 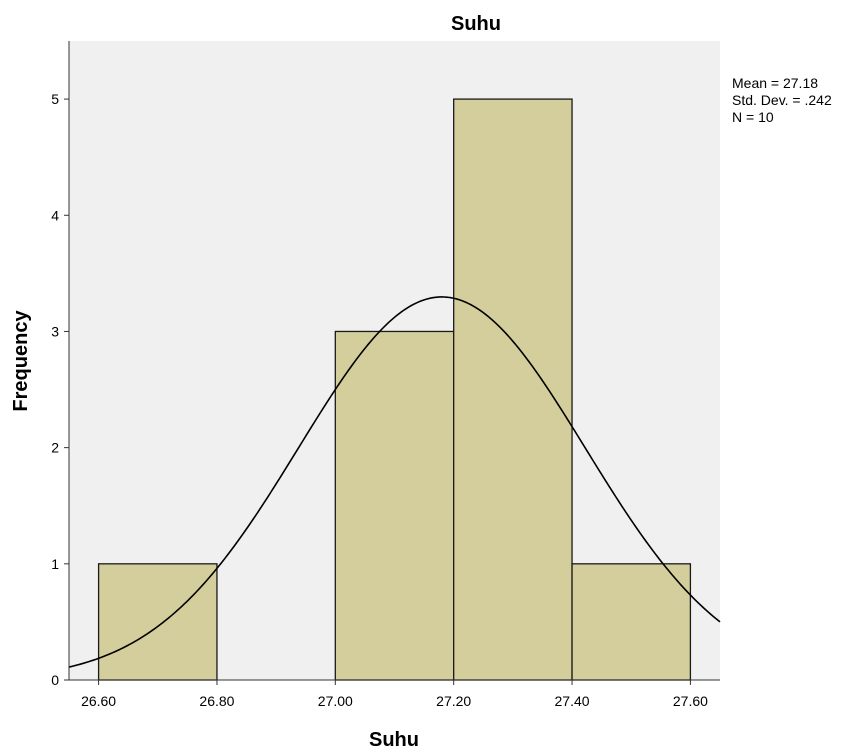 What do you see at coordinates (394, 740) in the screenshot?
I see `x-axis-label: Suhu` at bounding box center [394, 740].